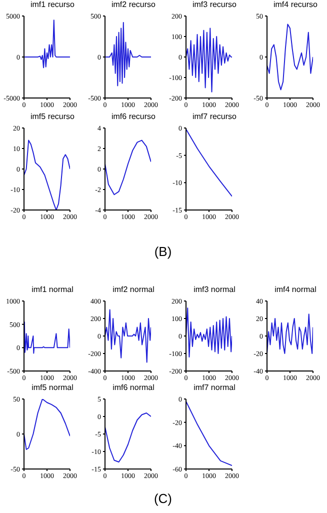 The width and height of the screenshot is (327, 513). Describe the element at coordinates (52, 387) in the screenshot. I see `chart-title: imf5 normal` at that location.